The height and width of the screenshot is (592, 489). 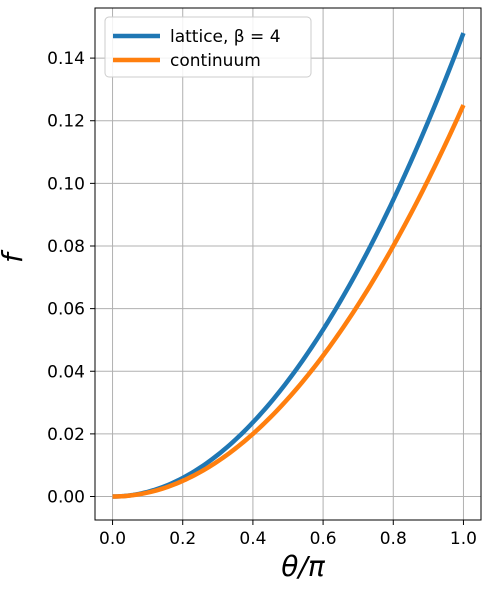 I want to click on y-tick-label: 0.04, so click(x=66, y=372).